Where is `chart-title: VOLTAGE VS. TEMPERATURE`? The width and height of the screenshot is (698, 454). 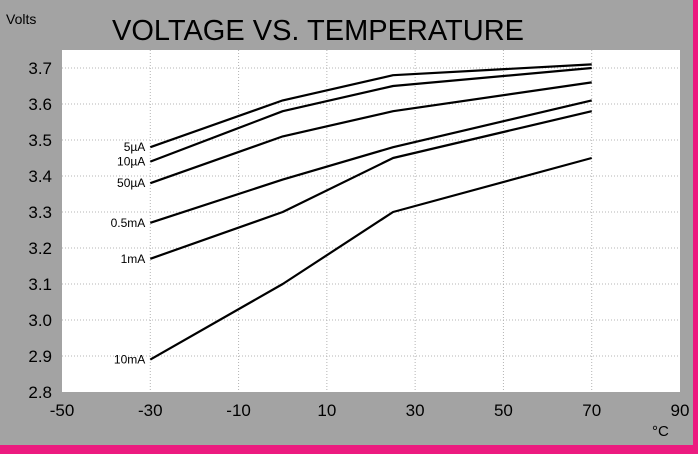
chart-title: VOLTAGE VS. TEMPERATURE is located at coordinates (318, 31).